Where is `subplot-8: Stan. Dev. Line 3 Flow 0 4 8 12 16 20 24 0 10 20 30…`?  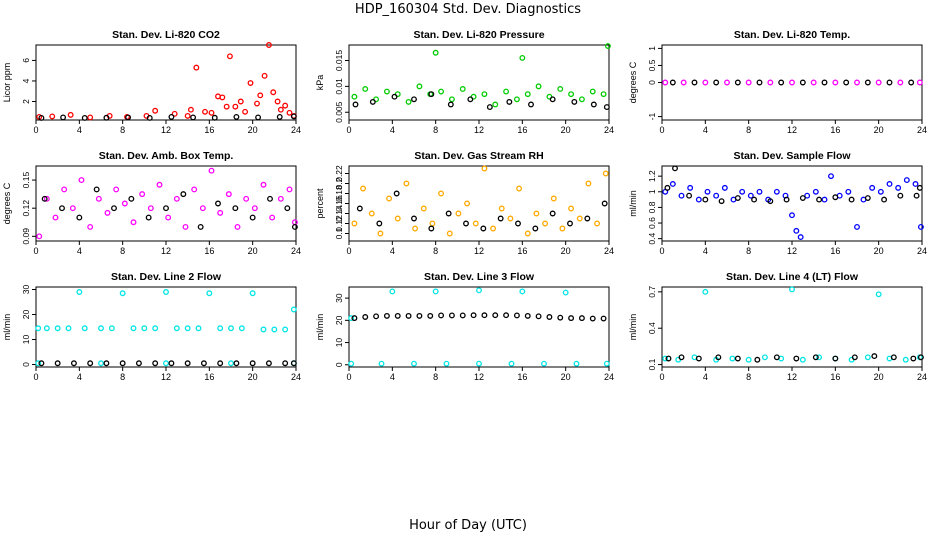 subplot-8: Stan. Dev. Line 3 Flow 0 4 8 12 16 20 24 0 10 20 30… is located at coordinates (464, 326).